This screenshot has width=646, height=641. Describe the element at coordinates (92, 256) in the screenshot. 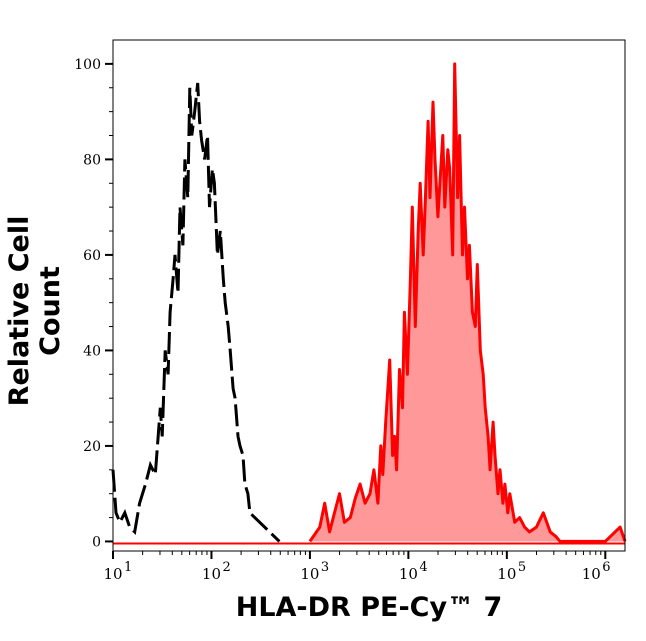

I see `y-tick-label: 60` at that location.